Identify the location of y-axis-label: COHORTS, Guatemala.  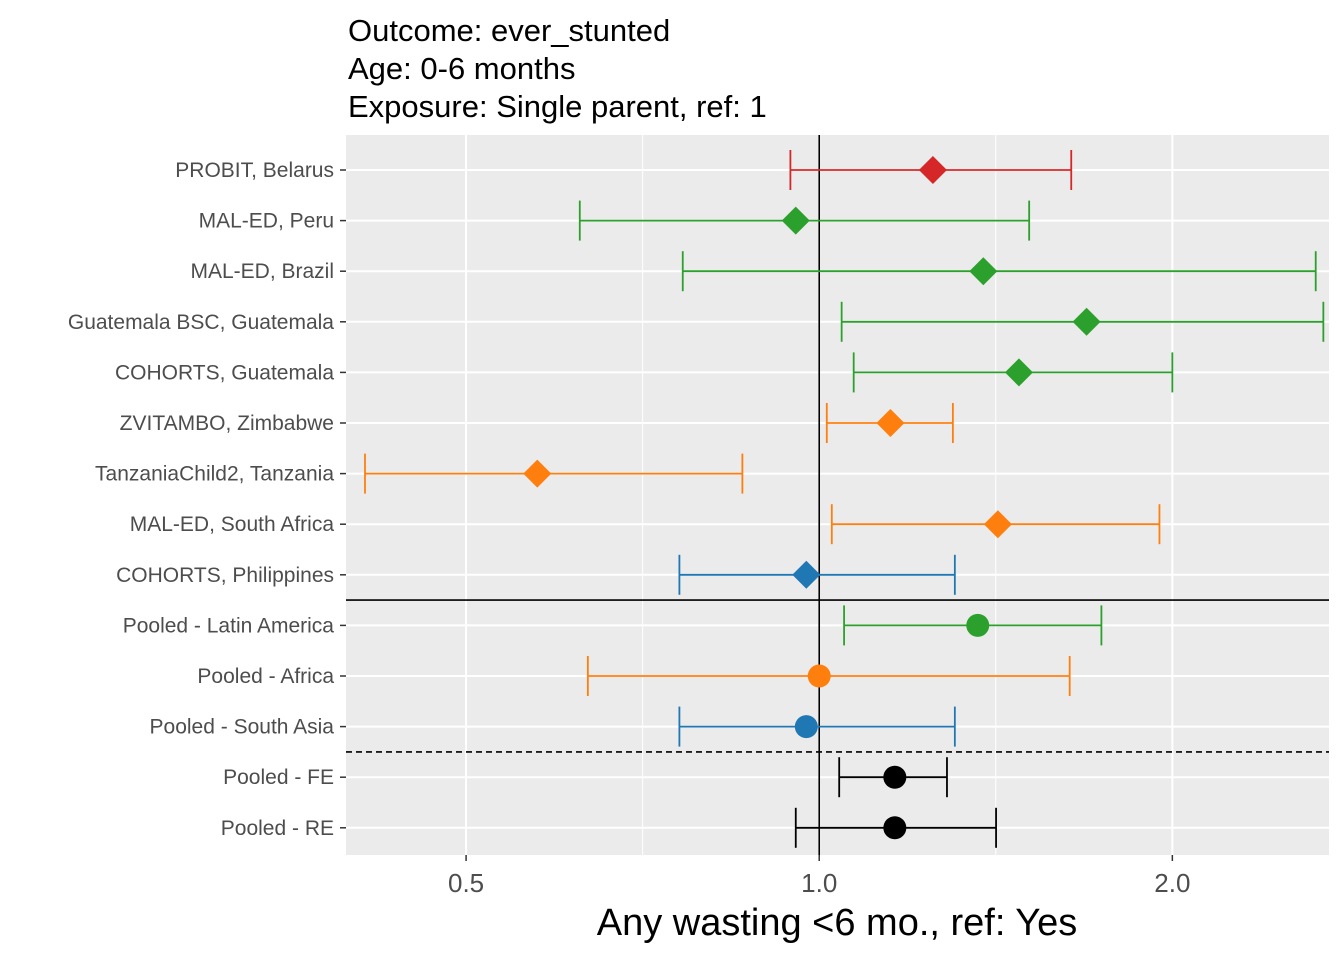
(224, 372).